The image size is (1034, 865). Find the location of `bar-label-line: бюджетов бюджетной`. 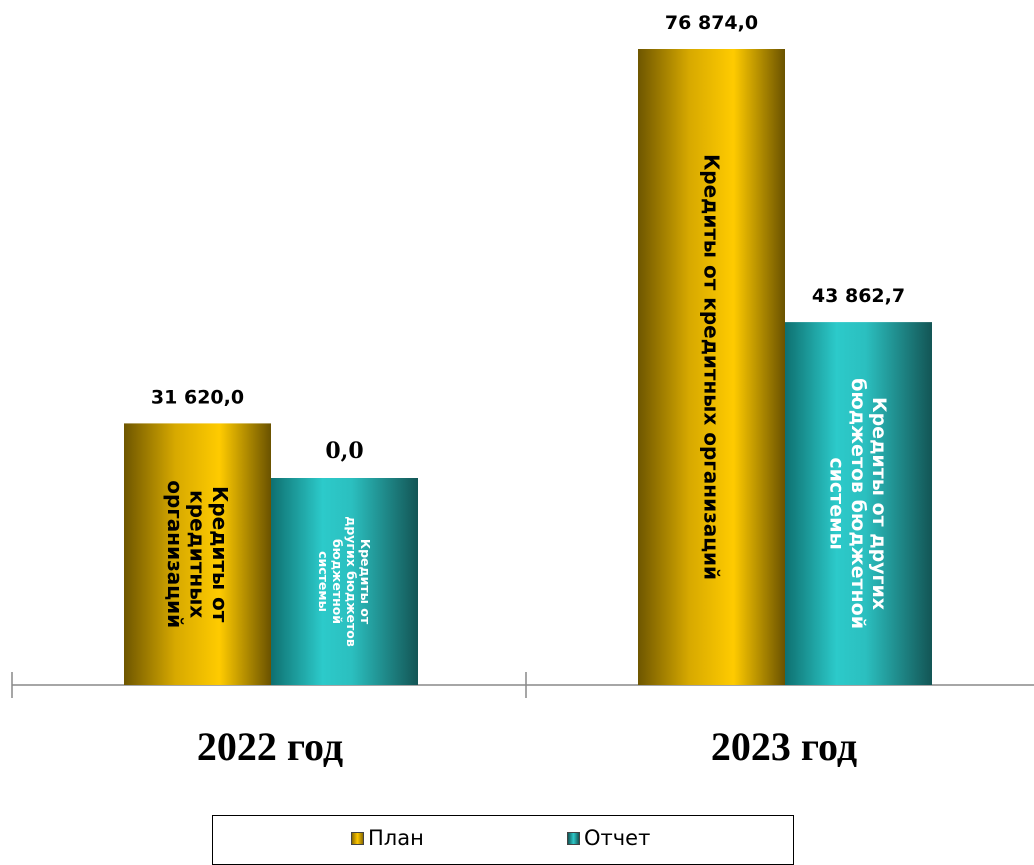

bar-label-line: бюджетов бюджетной is located at coordinates (858, 503).